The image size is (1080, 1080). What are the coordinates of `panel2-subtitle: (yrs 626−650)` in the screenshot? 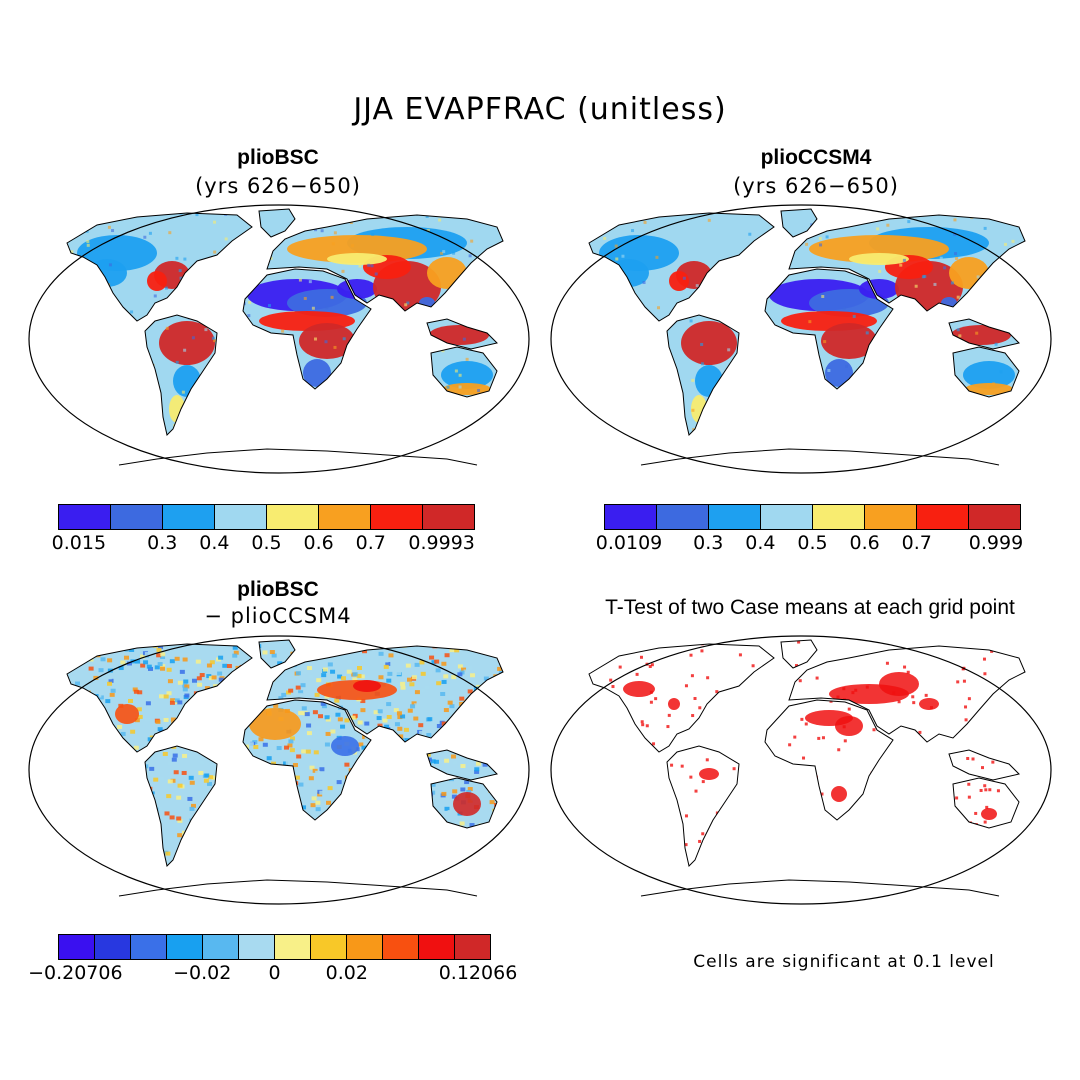 It's located at (816, 186).